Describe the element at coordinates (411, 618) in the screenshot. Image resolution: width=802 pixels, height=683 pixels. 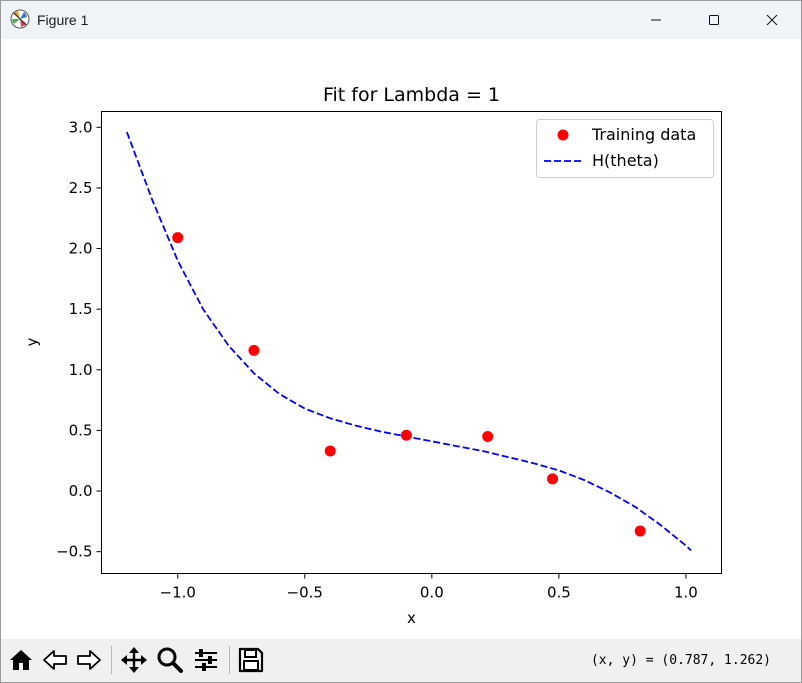
I see `x-axis-label: x` at that location.